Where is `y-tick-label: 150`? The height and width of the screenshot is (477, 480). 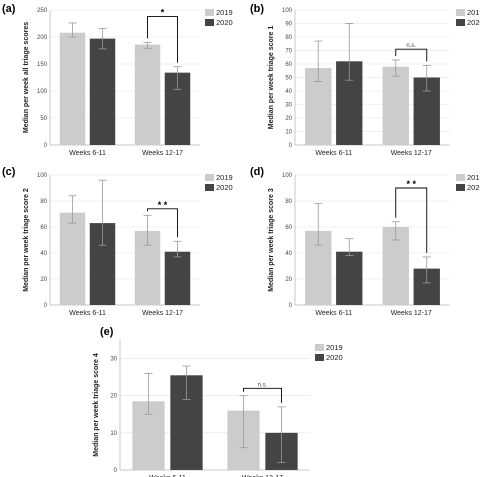
y-tick-label: 150 is located at coordinates (42, 65).